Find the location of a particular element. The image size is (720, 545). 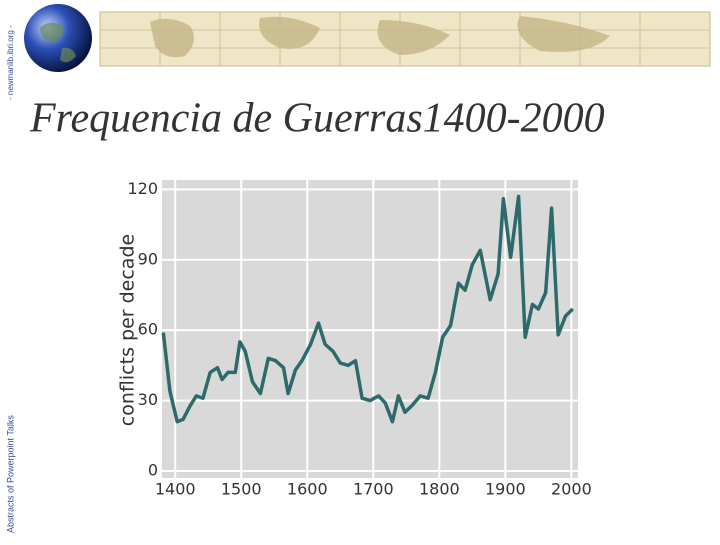

y-tick-label: 120 is located at coordinates (142, 188).